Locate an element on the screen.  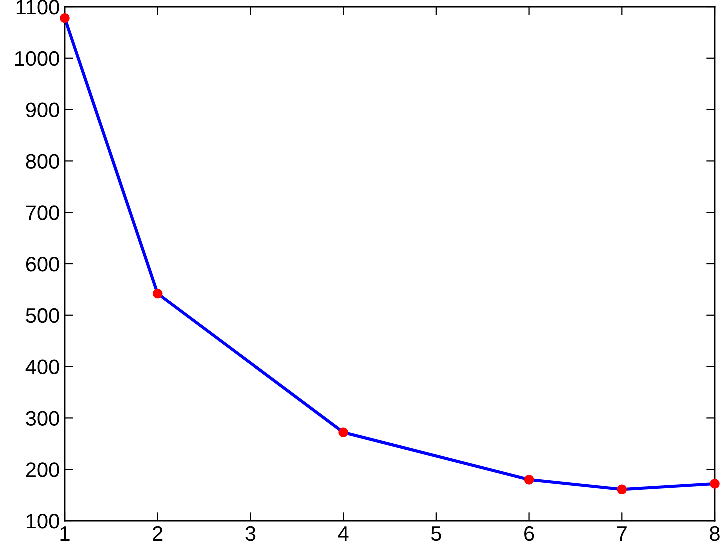
y-tick-label: 800 is located at coordinates (43, 161).